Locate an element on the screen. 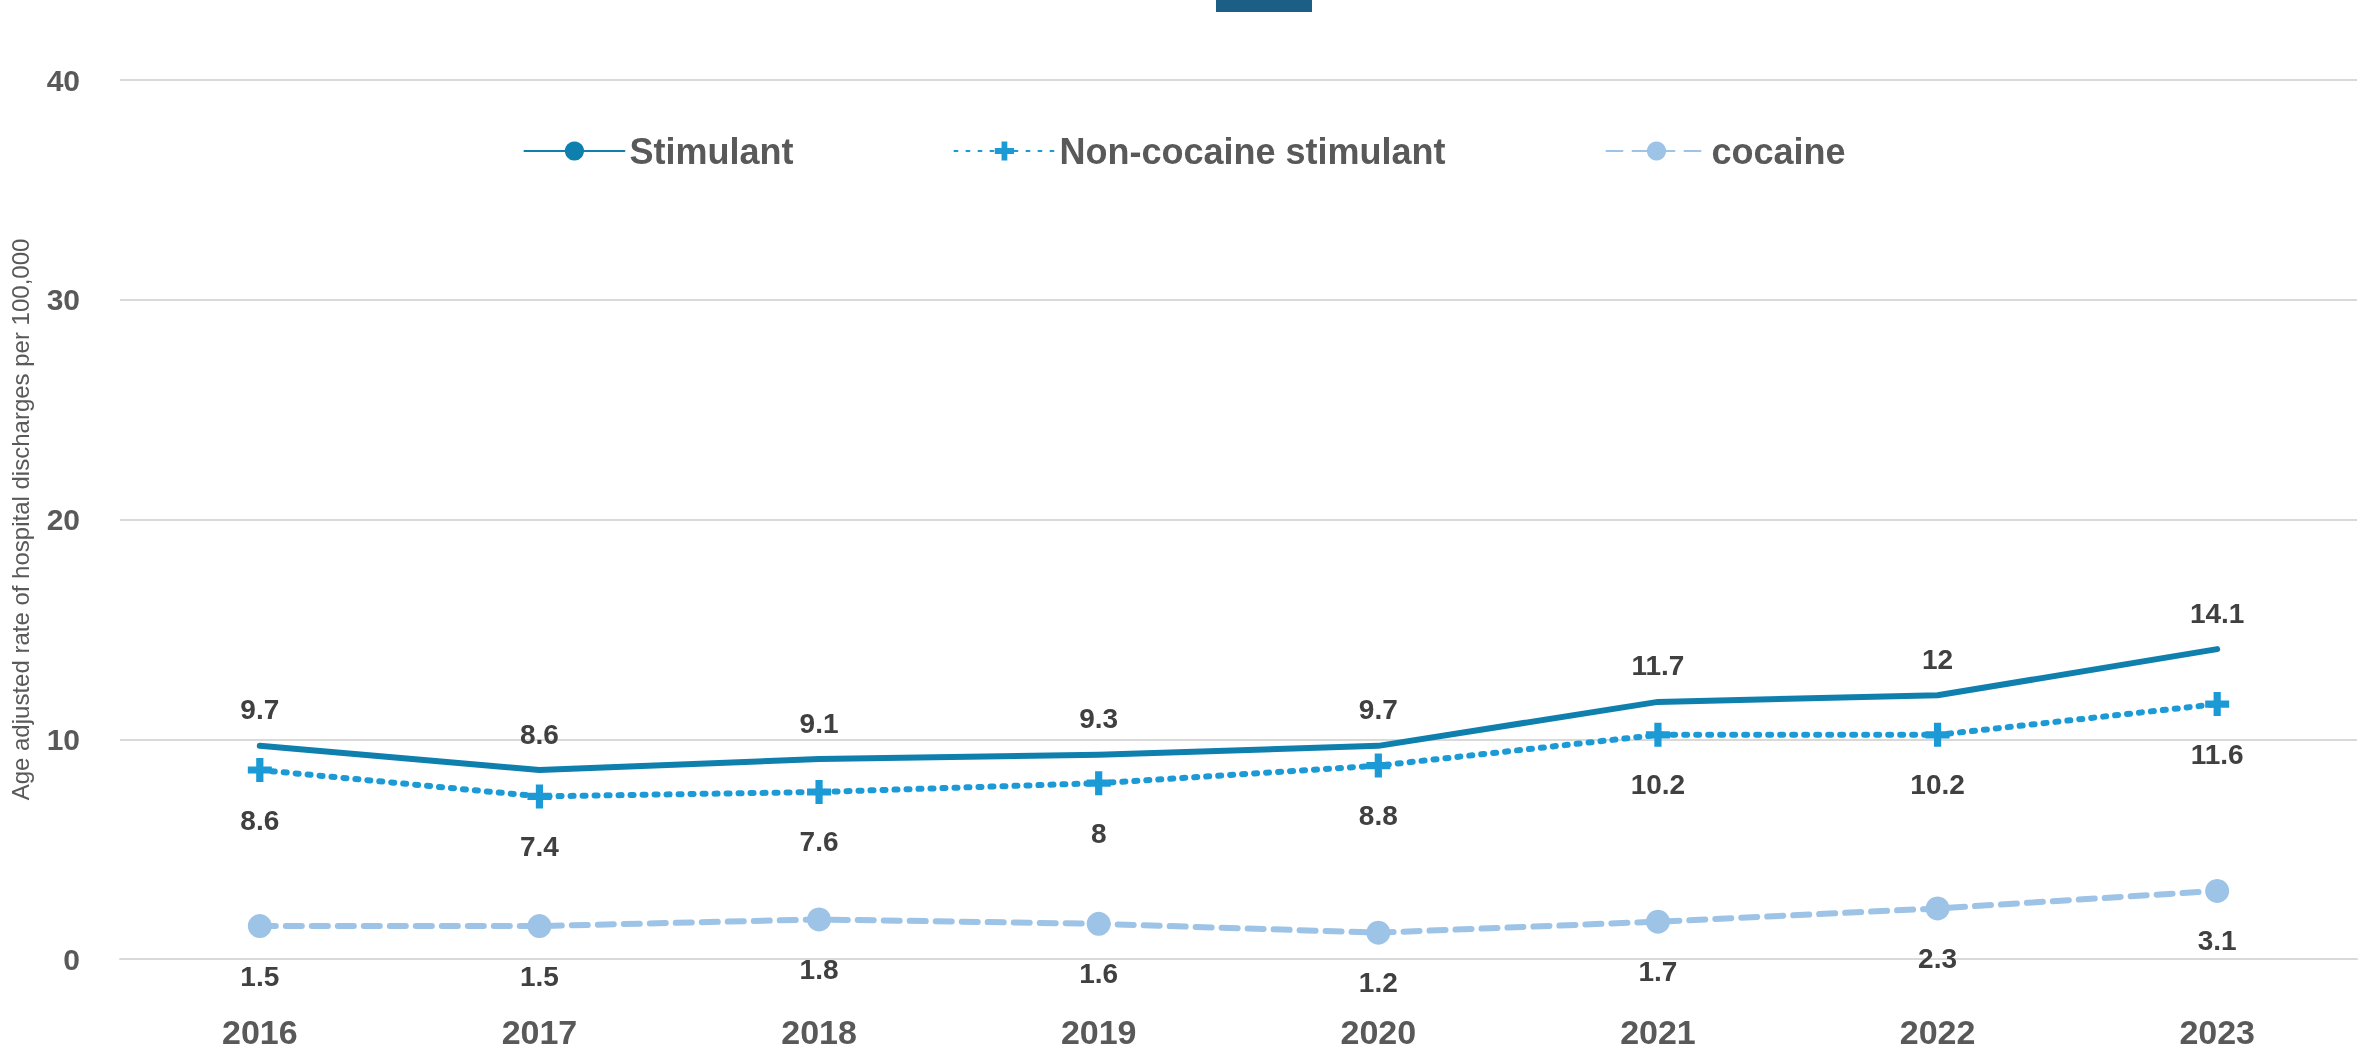 The image size is (2369, 1059). y-tick-label: 10 is located at coordinates (63, 739).